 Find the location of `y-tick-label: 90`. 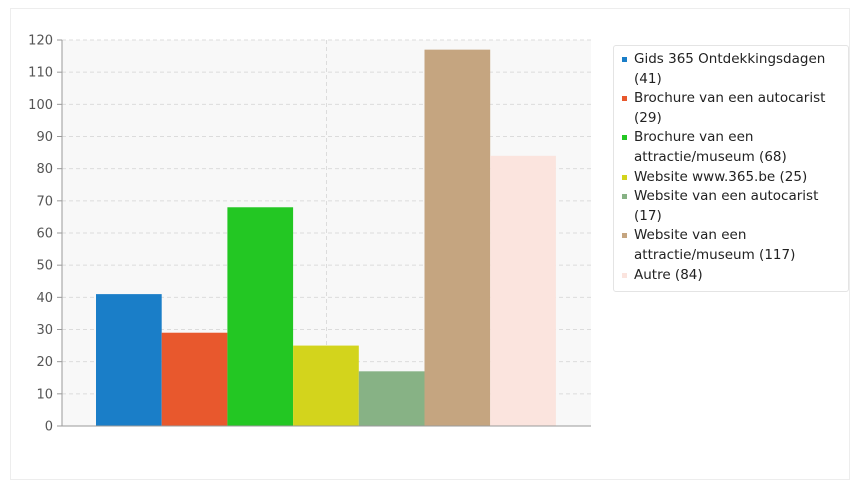

y-tick-label: 90 is located at coordinates (44, 137).